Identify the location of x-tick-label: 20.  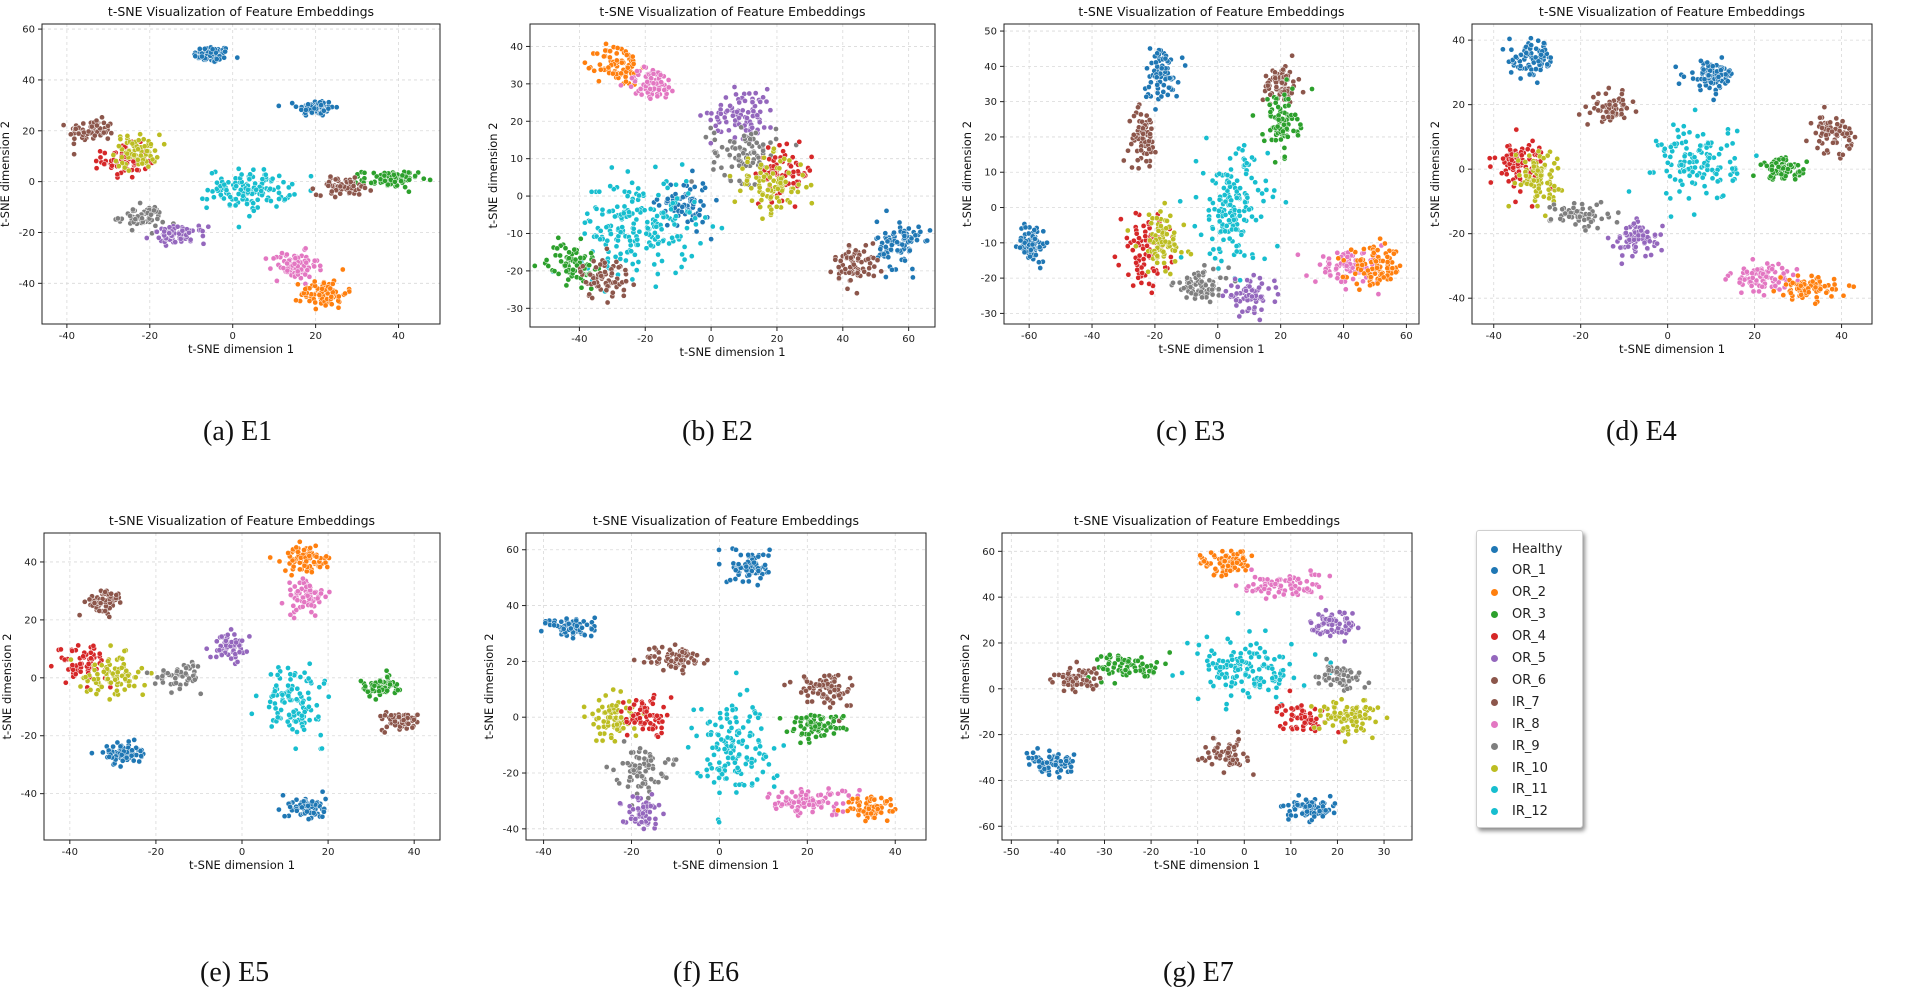
(1280, 336).